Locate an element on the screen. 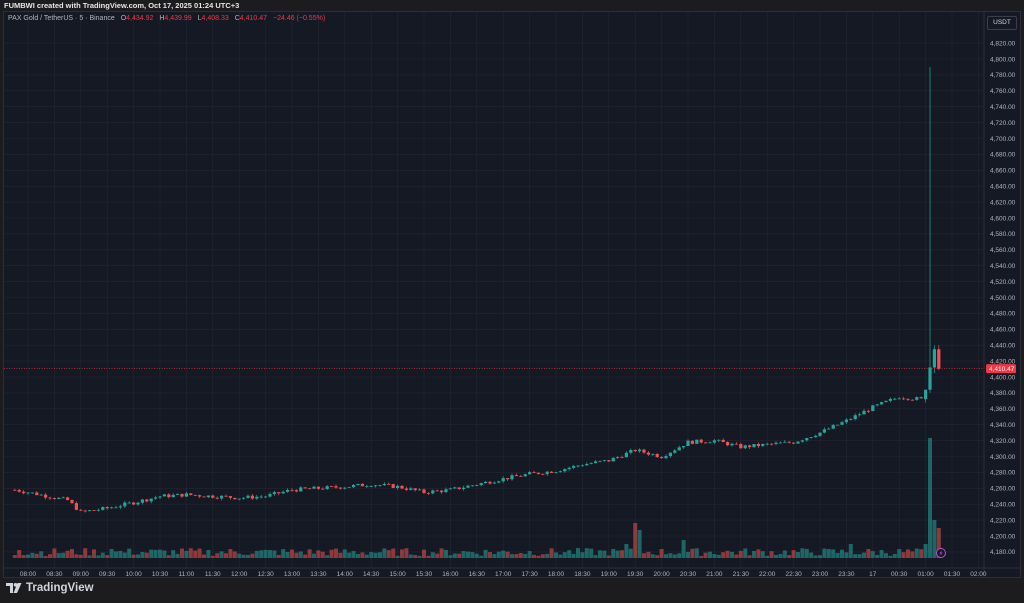  symbol-title: PAX Gold / TetherUS · 5 · Binance is located at coordinates (61, 18).